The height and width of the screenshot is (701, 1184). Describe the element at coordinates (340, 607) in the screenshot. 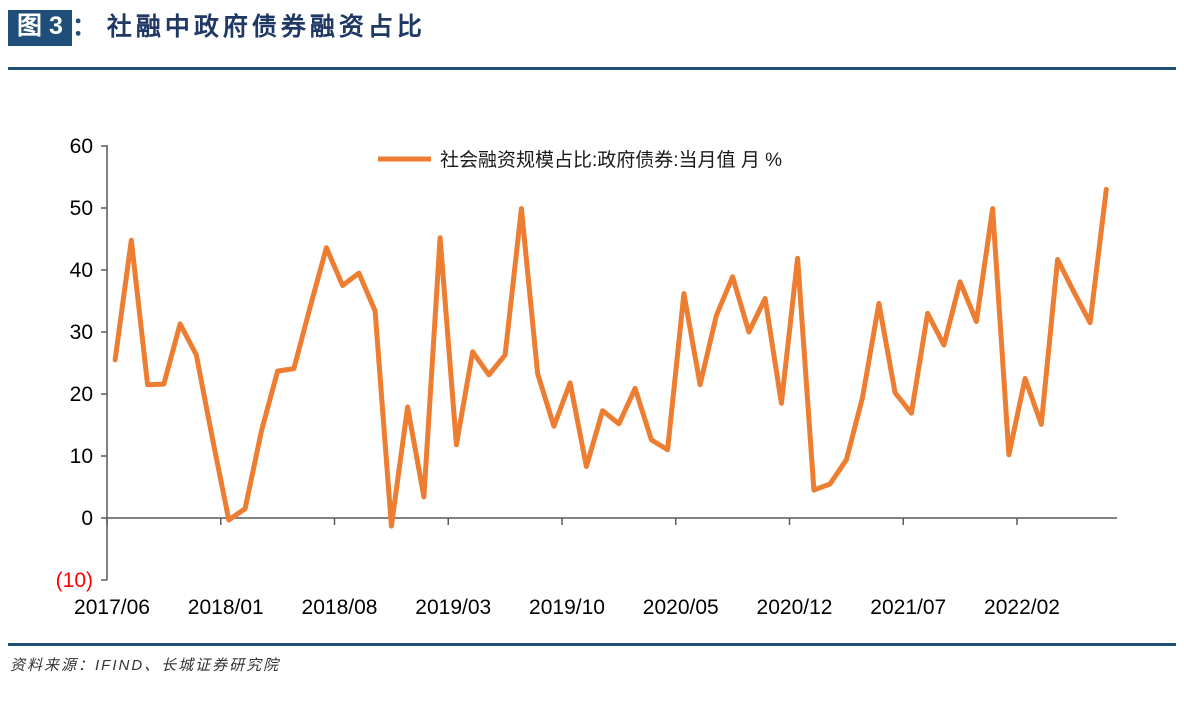

I see `x-tick-label: 2018/08` at that location.